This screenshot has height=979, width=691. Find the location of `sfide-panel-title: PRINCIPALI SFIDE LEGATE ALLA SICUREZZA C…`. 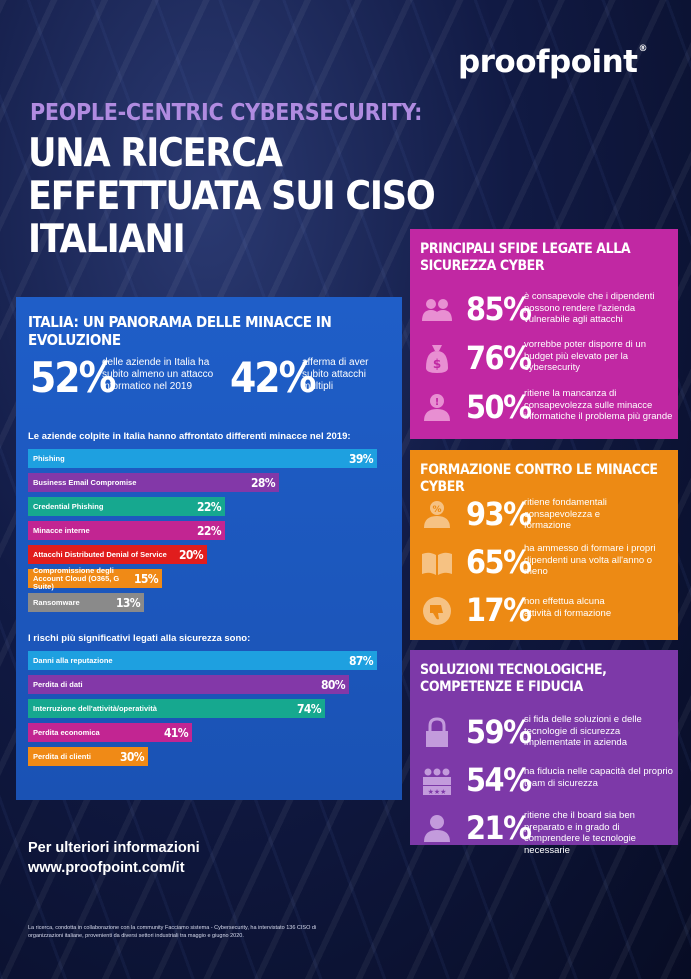

sfide-panel-title: PRINCIPALI SFIDE LEGATE ALLA SICUREZZA C… is located at coordinates (525, 257).